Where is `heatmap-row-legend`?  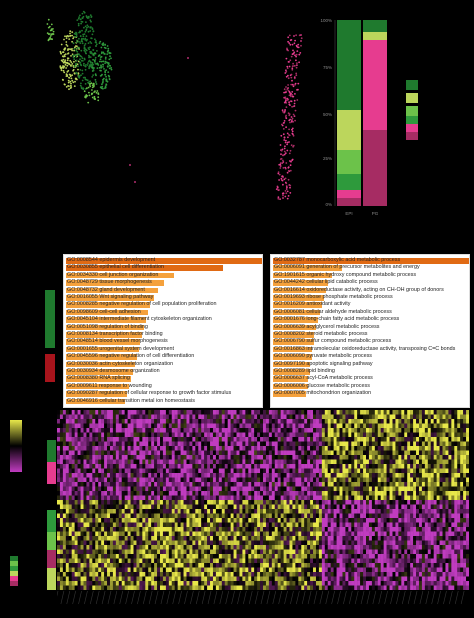
heatmap-row-legend is located at coordinates (14, 571).